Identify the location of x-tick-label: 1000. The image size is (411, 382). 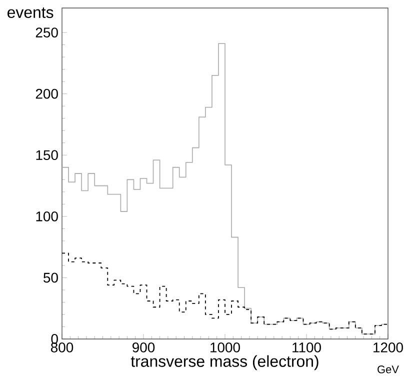
(225, 347).